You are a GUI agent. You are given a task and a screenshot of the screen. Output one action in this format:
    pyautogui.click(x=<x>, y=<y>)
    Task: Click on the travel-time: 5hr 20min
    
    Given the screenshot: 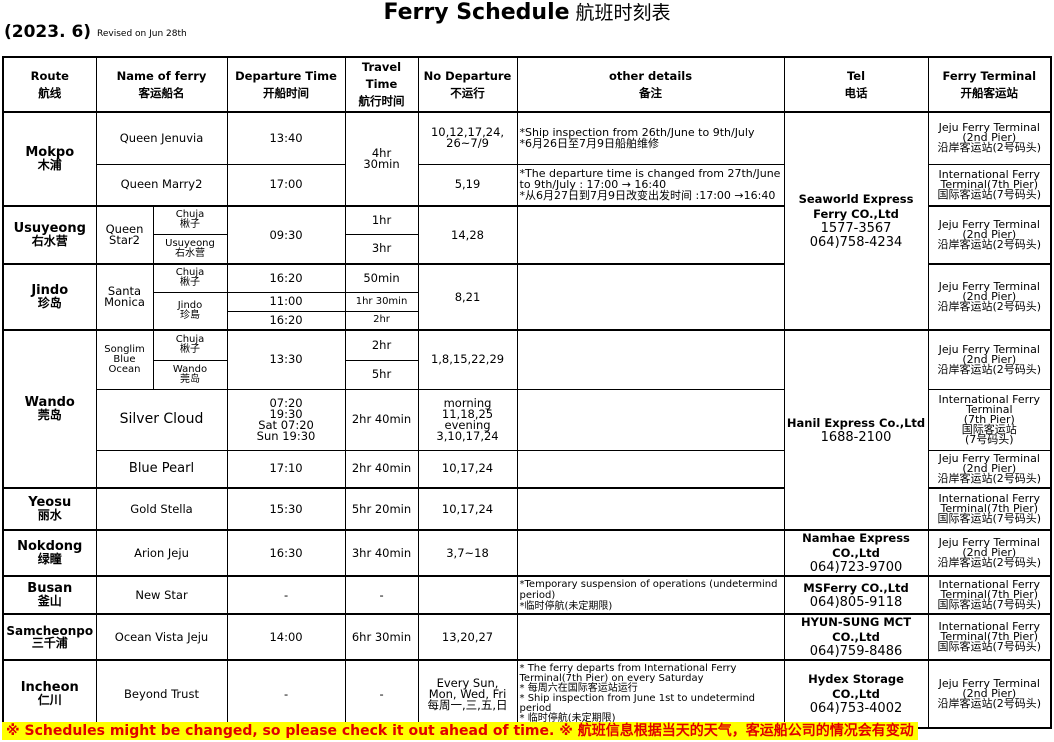 What is the action you would take?
    pyautogui.click(x=381, y=509)
    